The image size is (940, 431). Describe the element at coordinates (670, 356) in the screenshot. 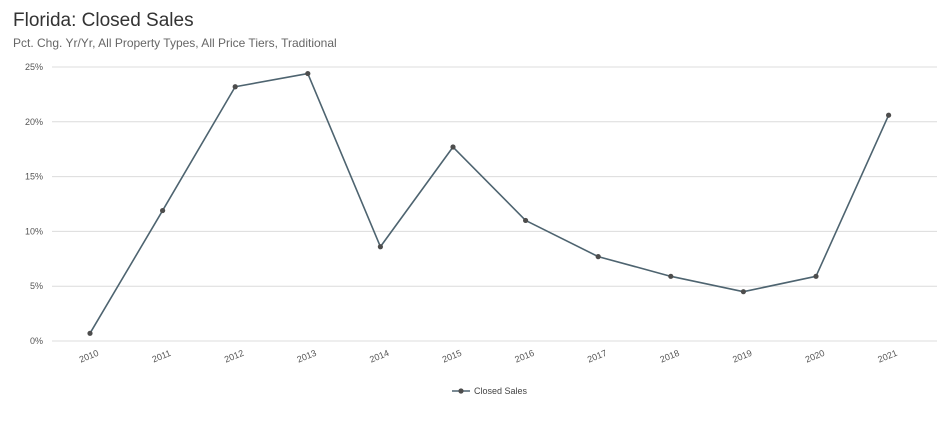

I see `x-tick-label: 2018` at that location.